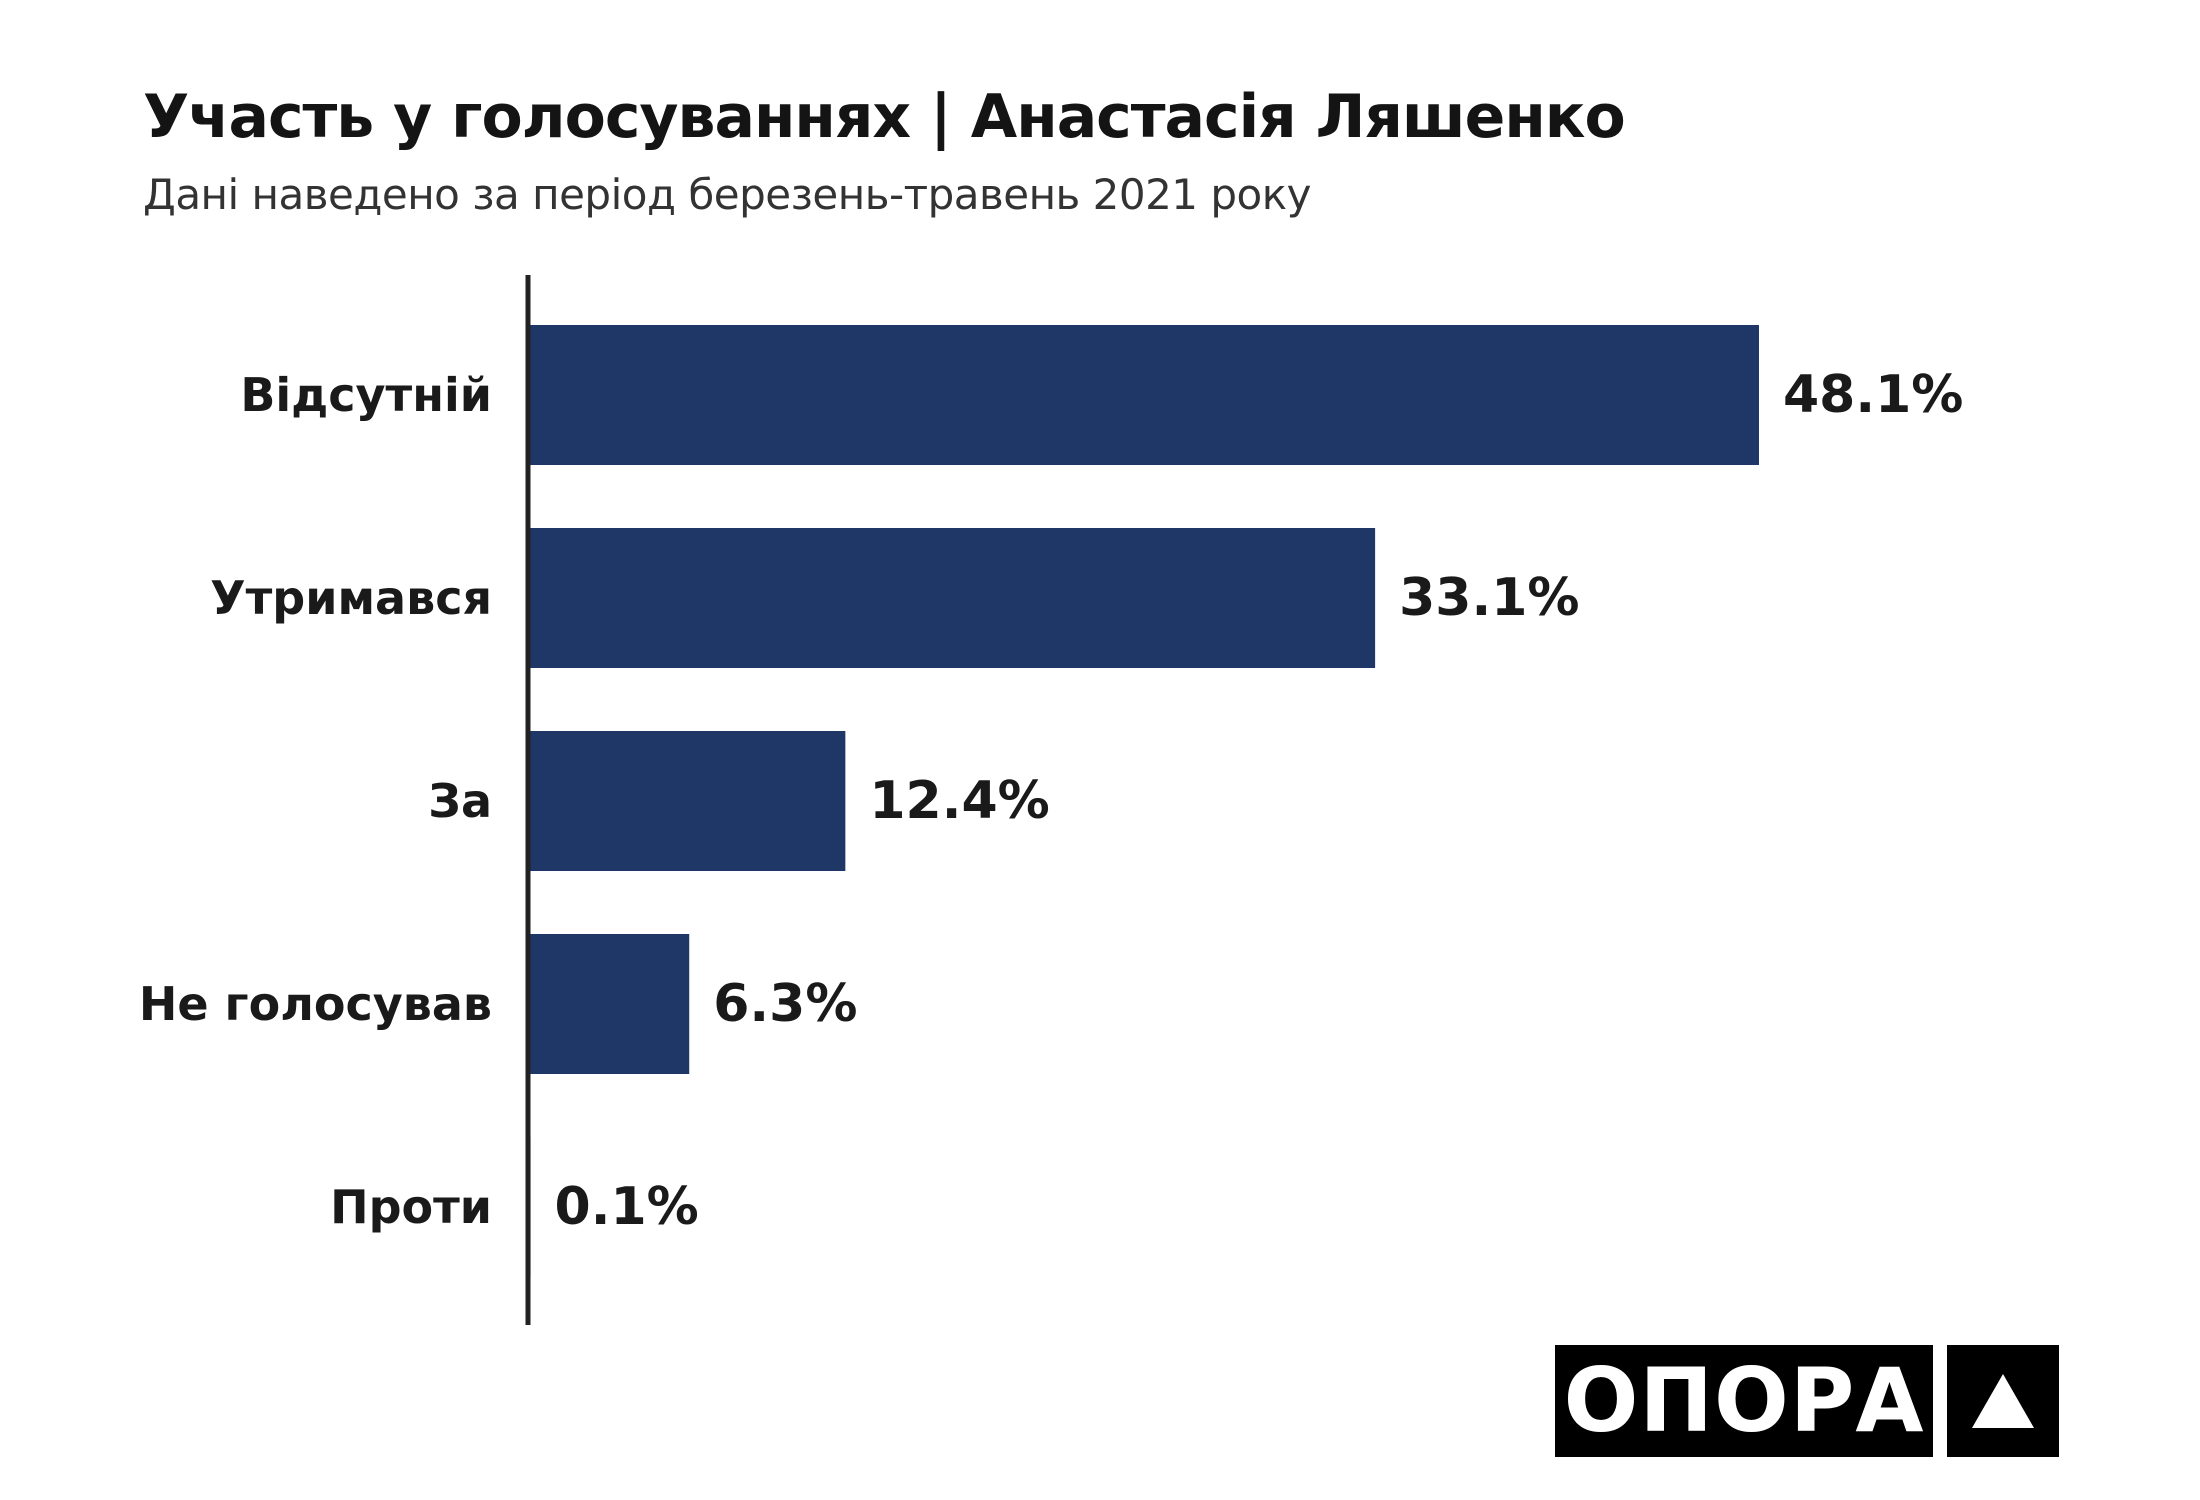 This screenshot has height=1500, width=2200. Describe the element at coordinates (959, 801) in the screenshot. I see `value-label: 12.4%` at that location.